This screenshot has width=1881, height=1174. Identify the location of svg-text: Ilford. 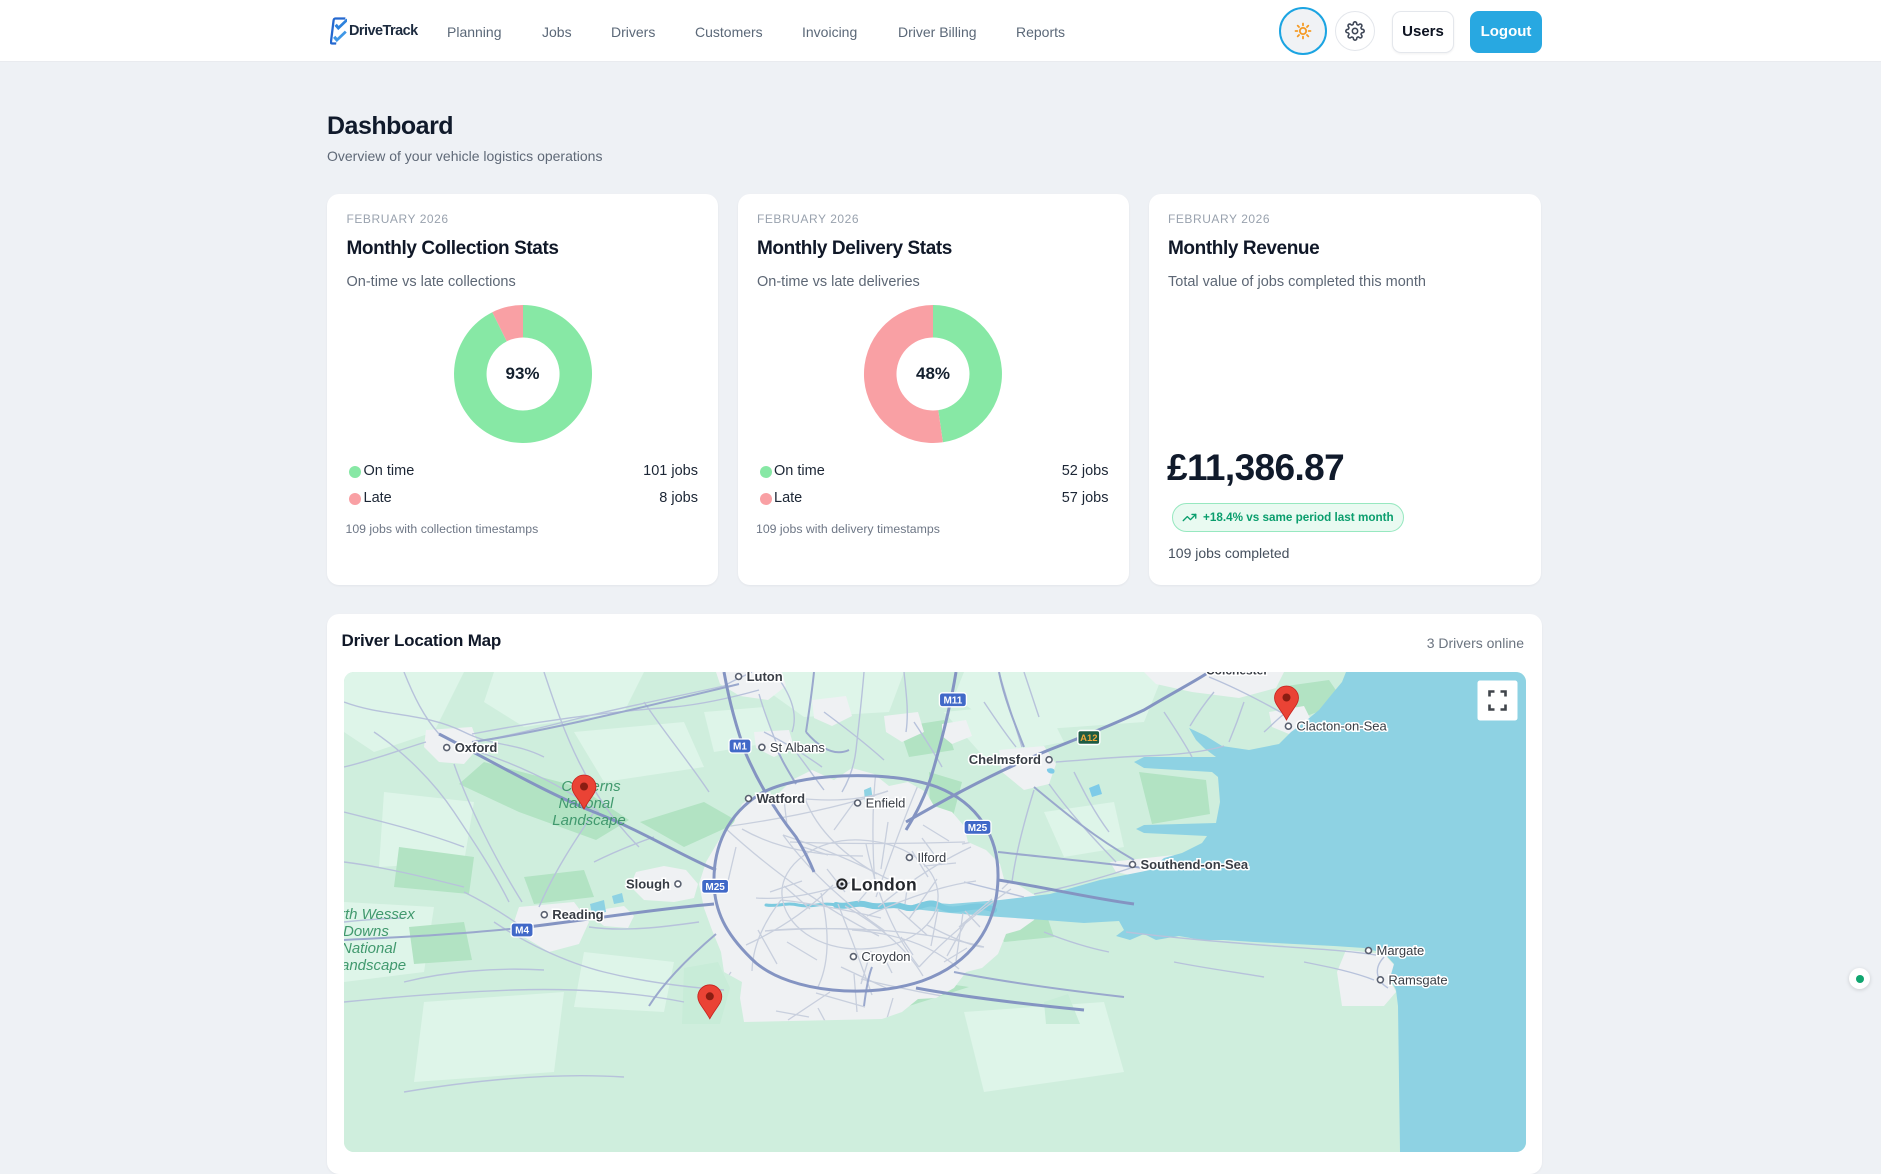
(931, 857).